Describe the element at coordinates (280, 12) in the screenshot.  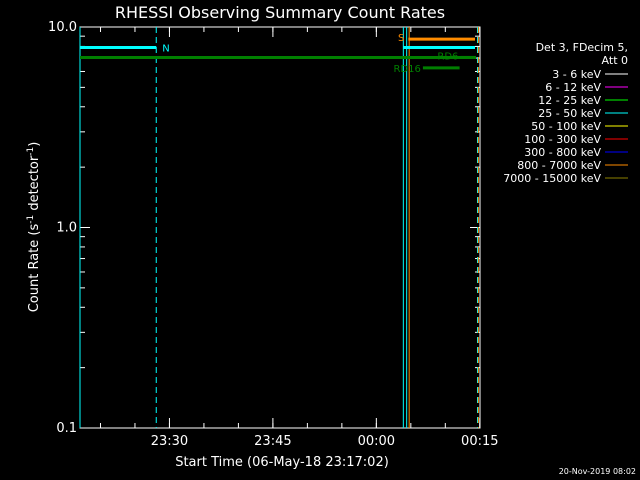
I see `chart-title: RHESSI Observing Summary Count Rates` at that location.